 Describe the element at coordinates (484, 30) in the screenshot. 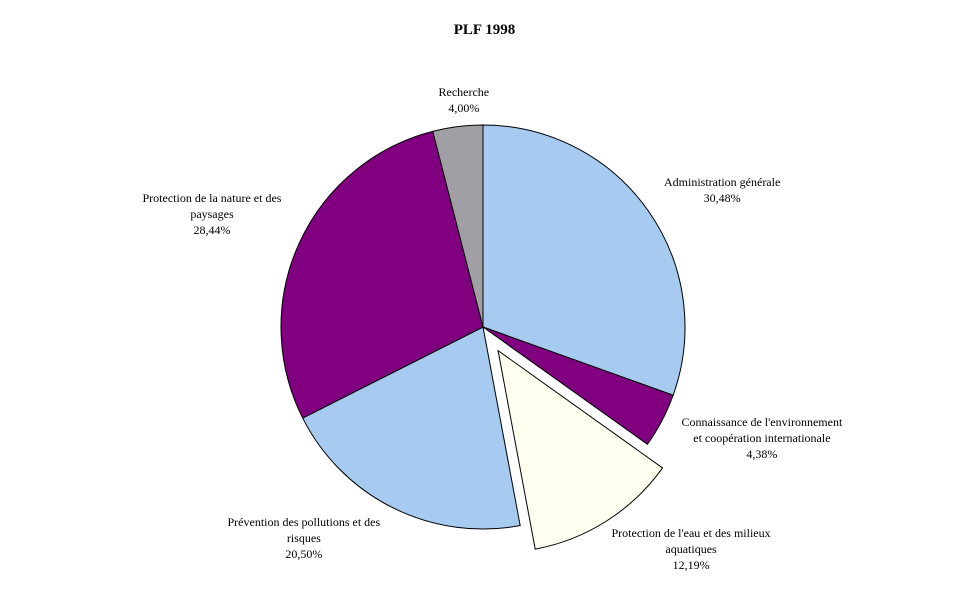

I see `chart-title: PLF 1998` at that location.